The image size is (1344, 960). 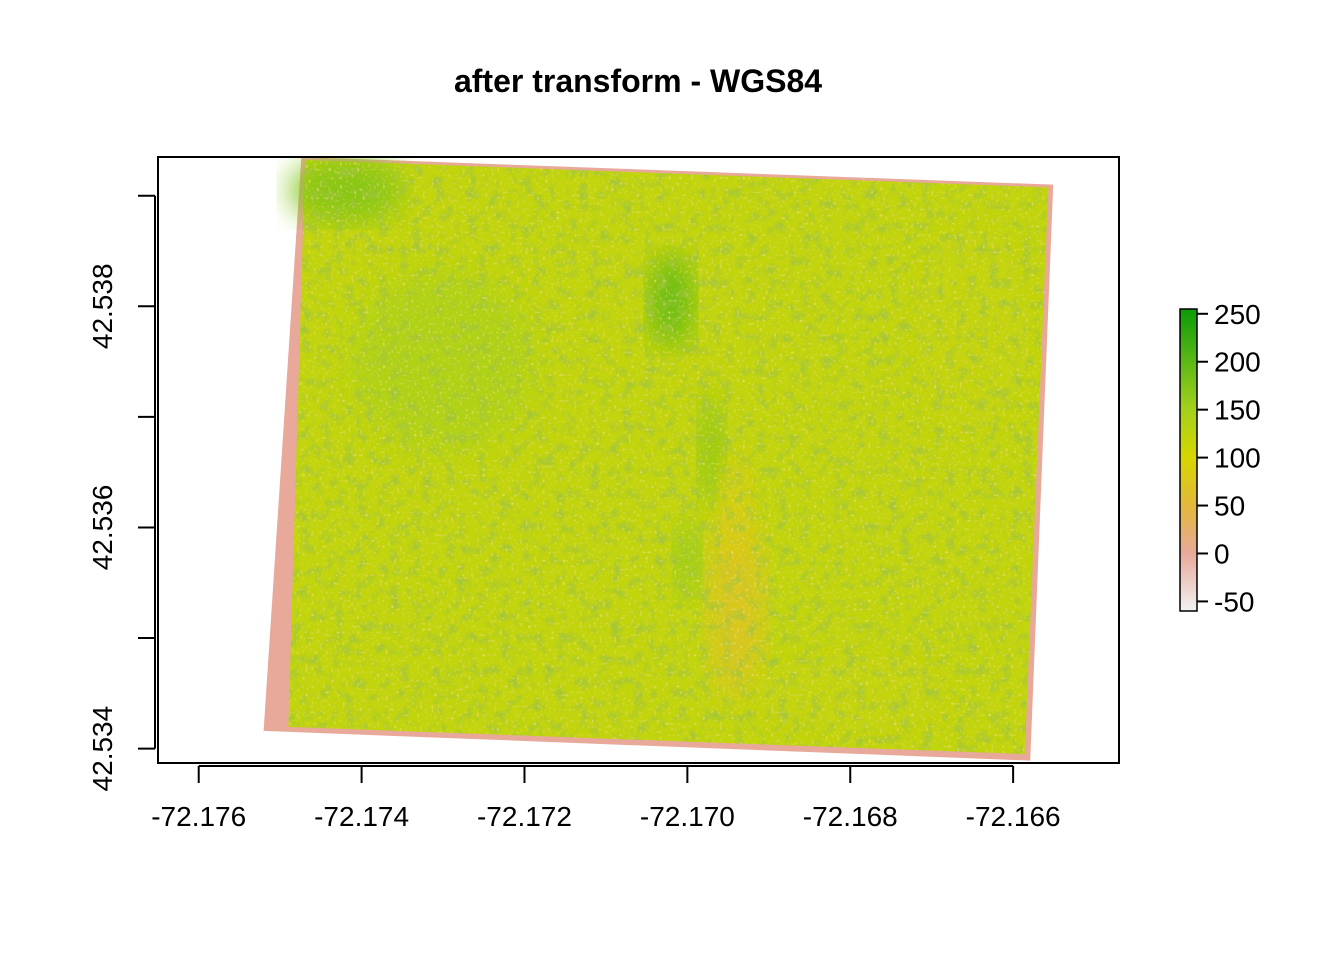 What do you see at coordinates (102, 528) in the screenshot?
I see `y-tick-label: 42.536` at bounding box center [102, 528].